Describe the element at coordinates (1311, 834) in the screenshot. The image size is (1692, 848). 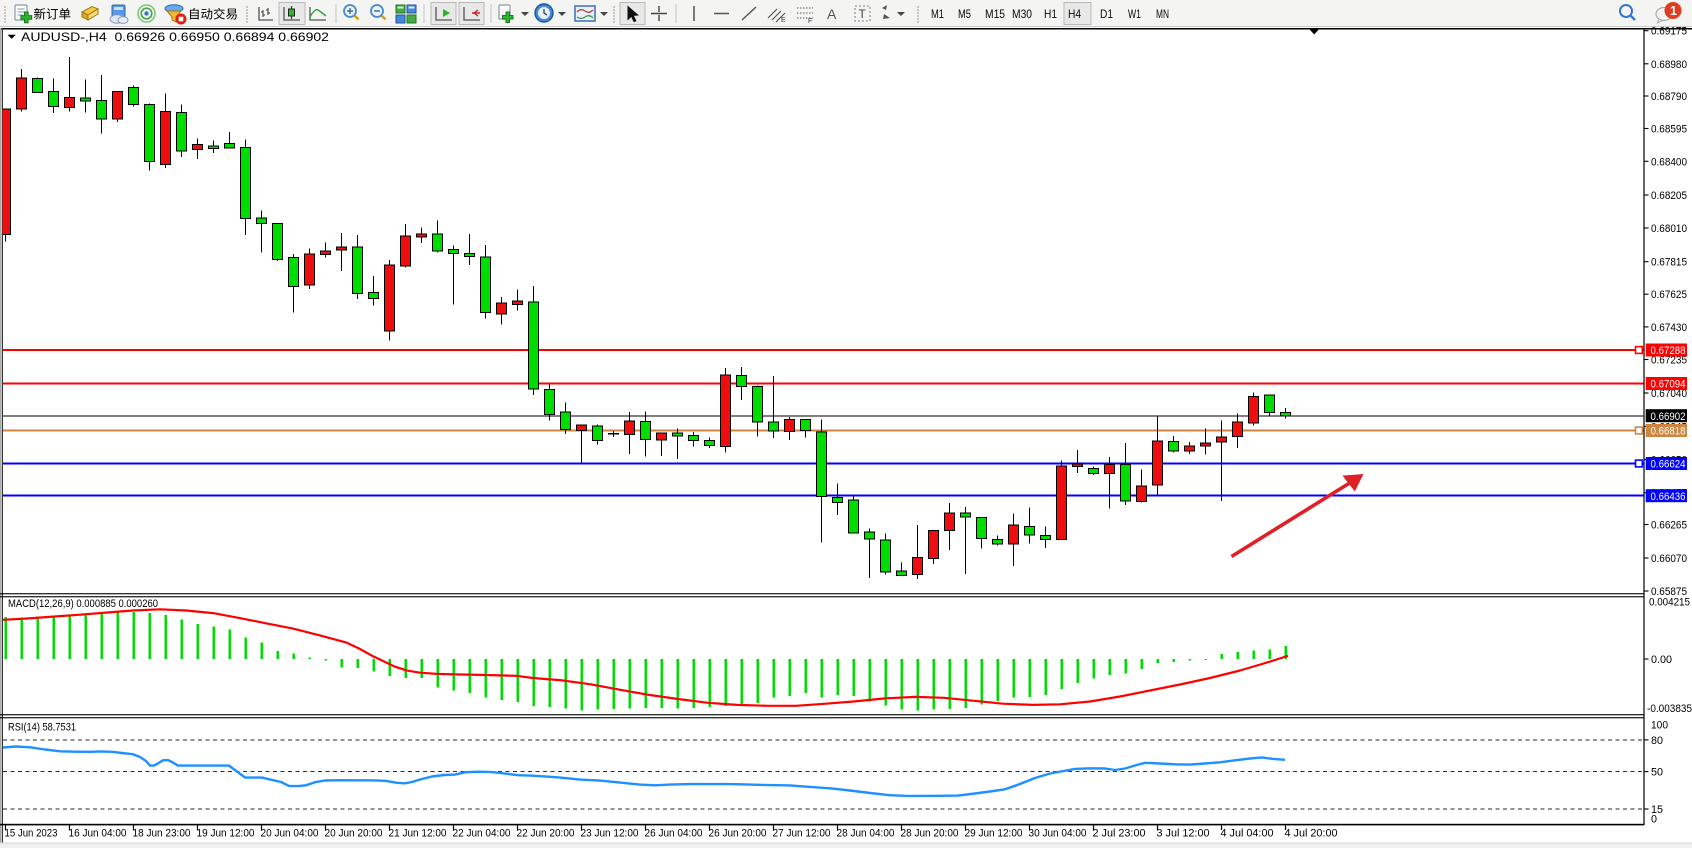
I see `svg-text: 4 Jul 20:00` at that location.